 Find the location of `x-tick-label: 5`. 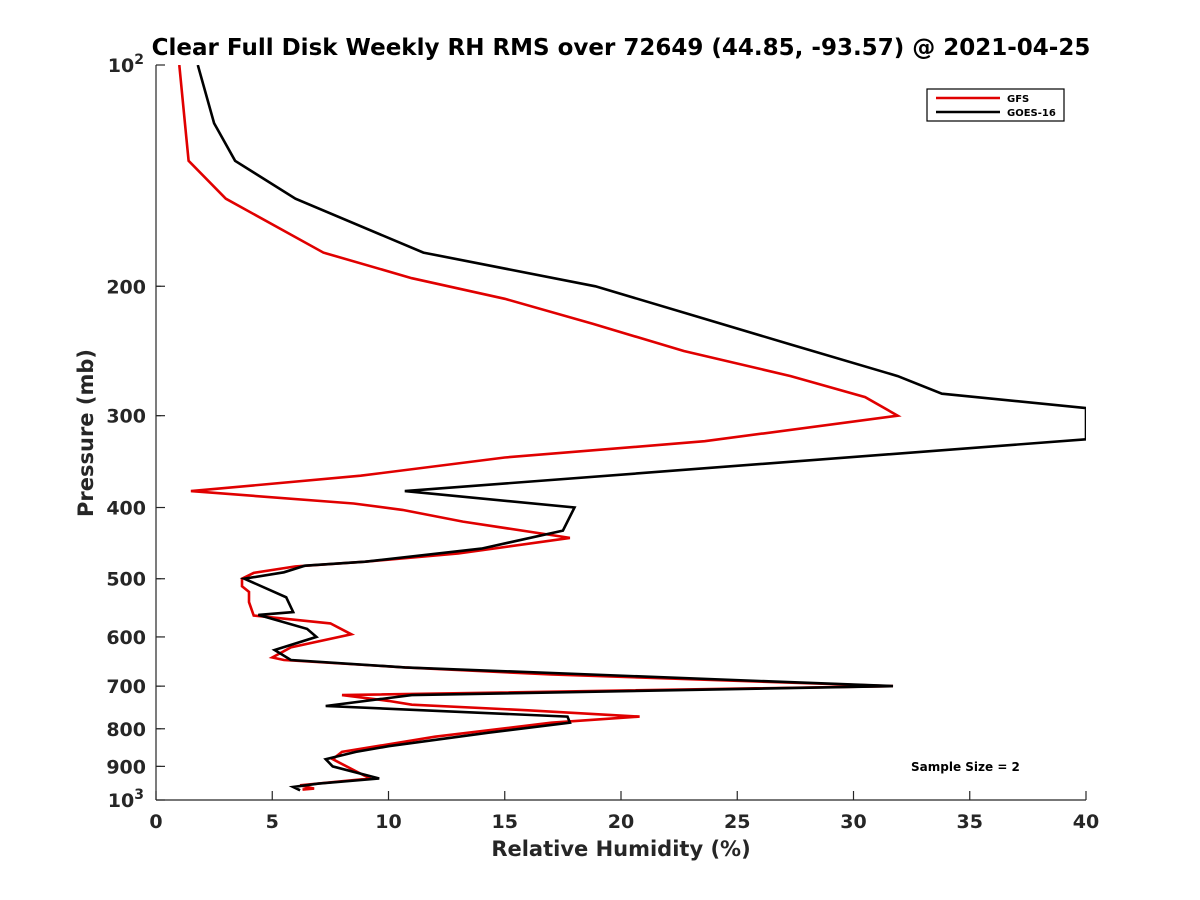

x-tick-label: 5 is located at coordinates (272, 822).